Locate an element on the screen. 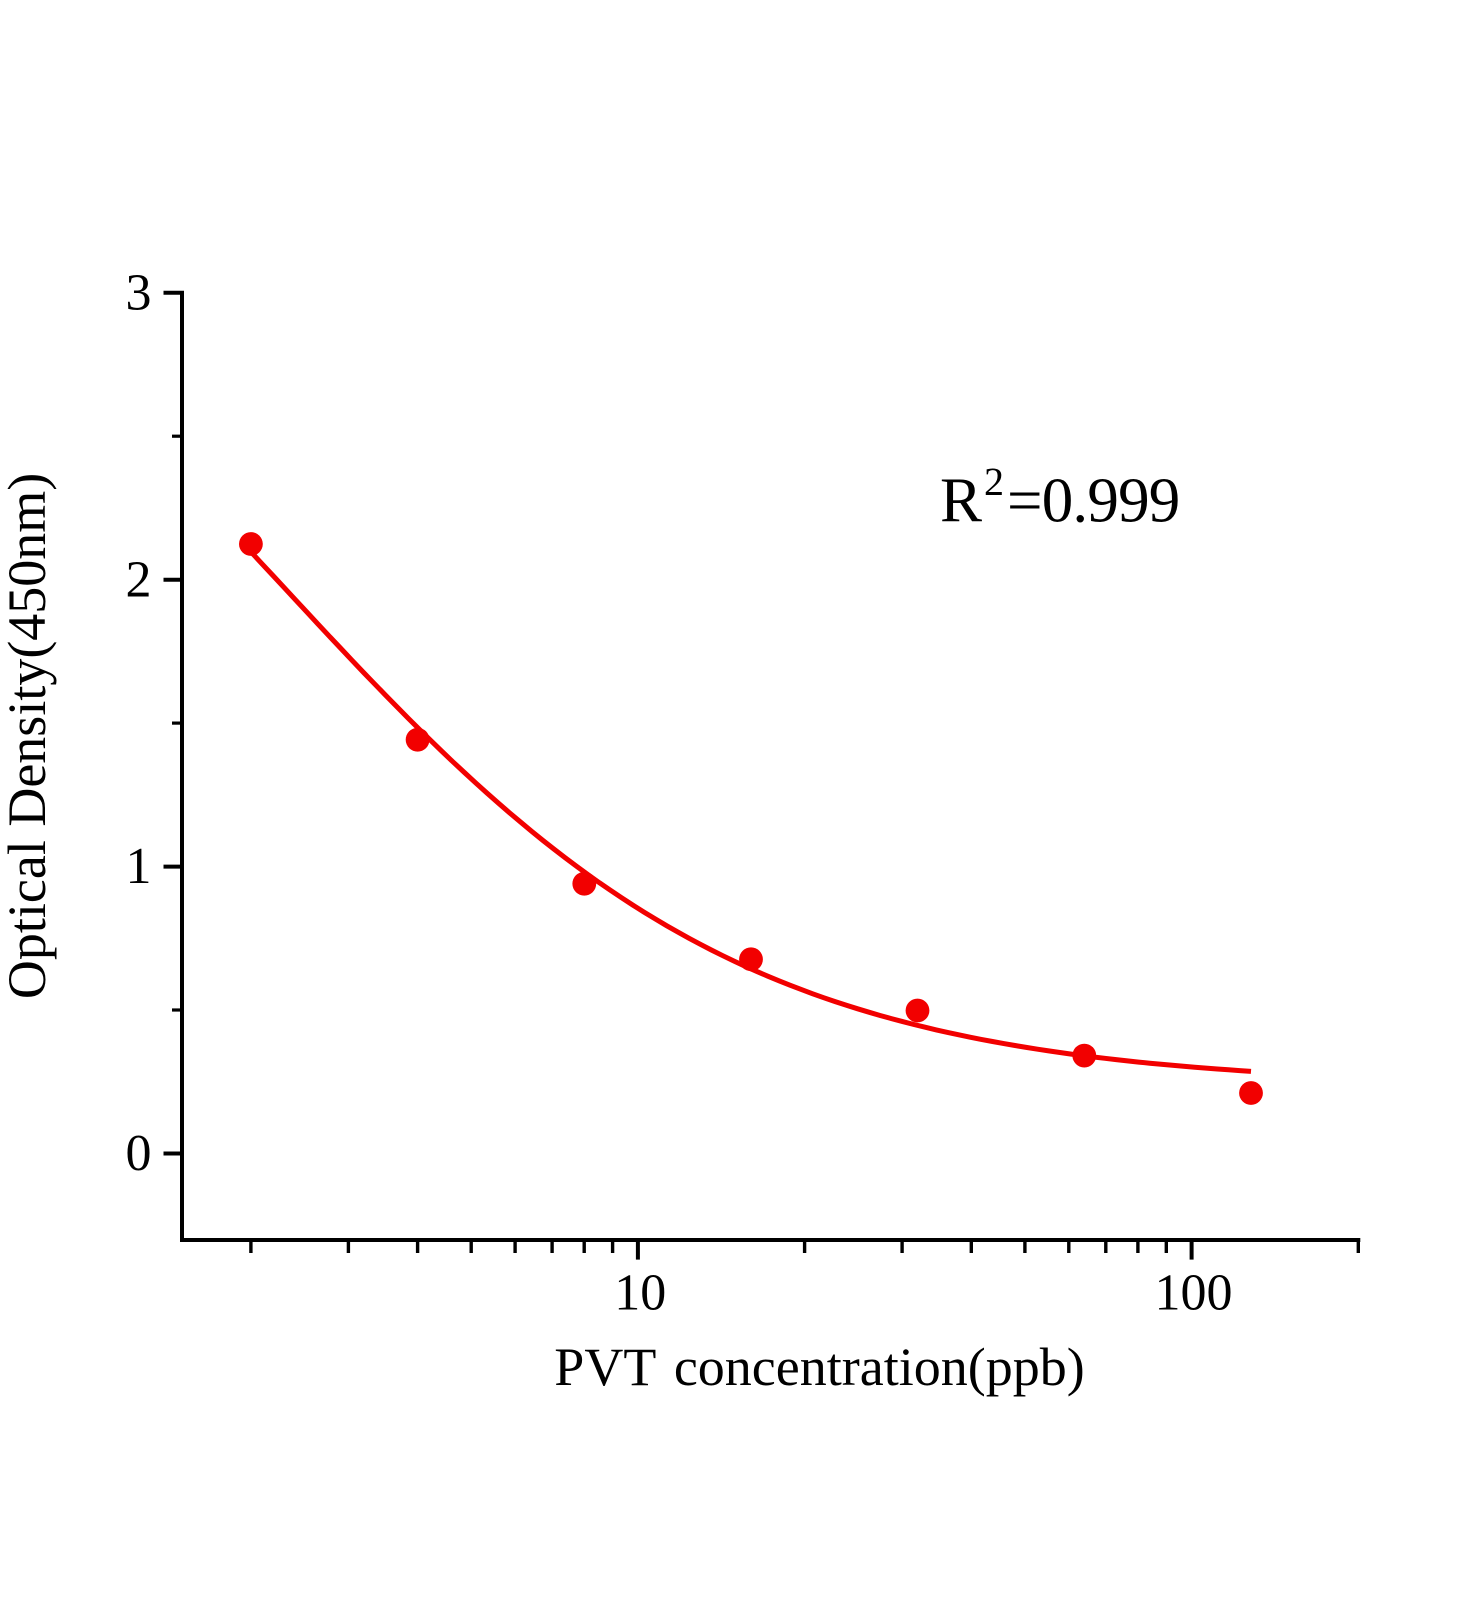  svg-text: 0 is located at coordinates (139, 1153).